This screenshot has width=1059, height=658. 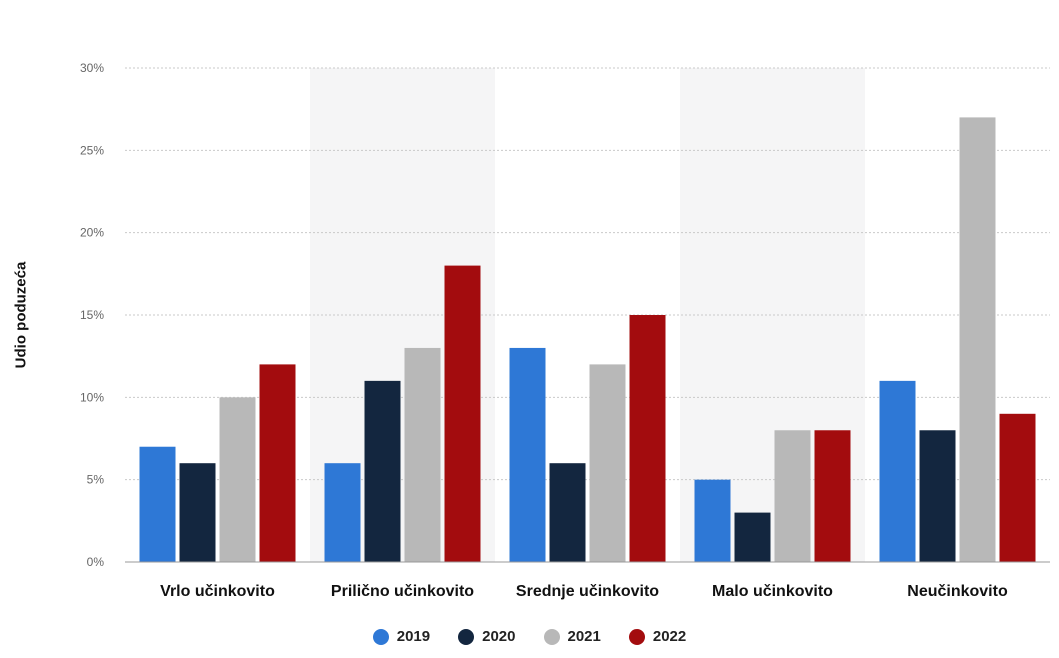 What do you see at coordinates (529, 636) in the screenshot?
I see `legend: 2019 2020 2021 2022` at bounding box center [529, 636].